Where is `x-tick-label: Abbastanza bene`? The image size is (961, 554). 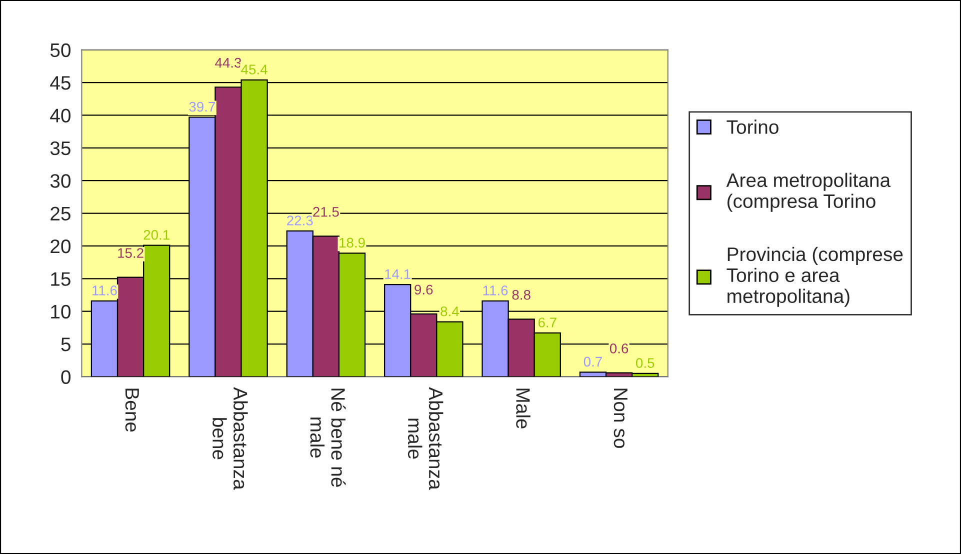 x-tick-label: Abbastanza bene is located at coordinates (230, 438).